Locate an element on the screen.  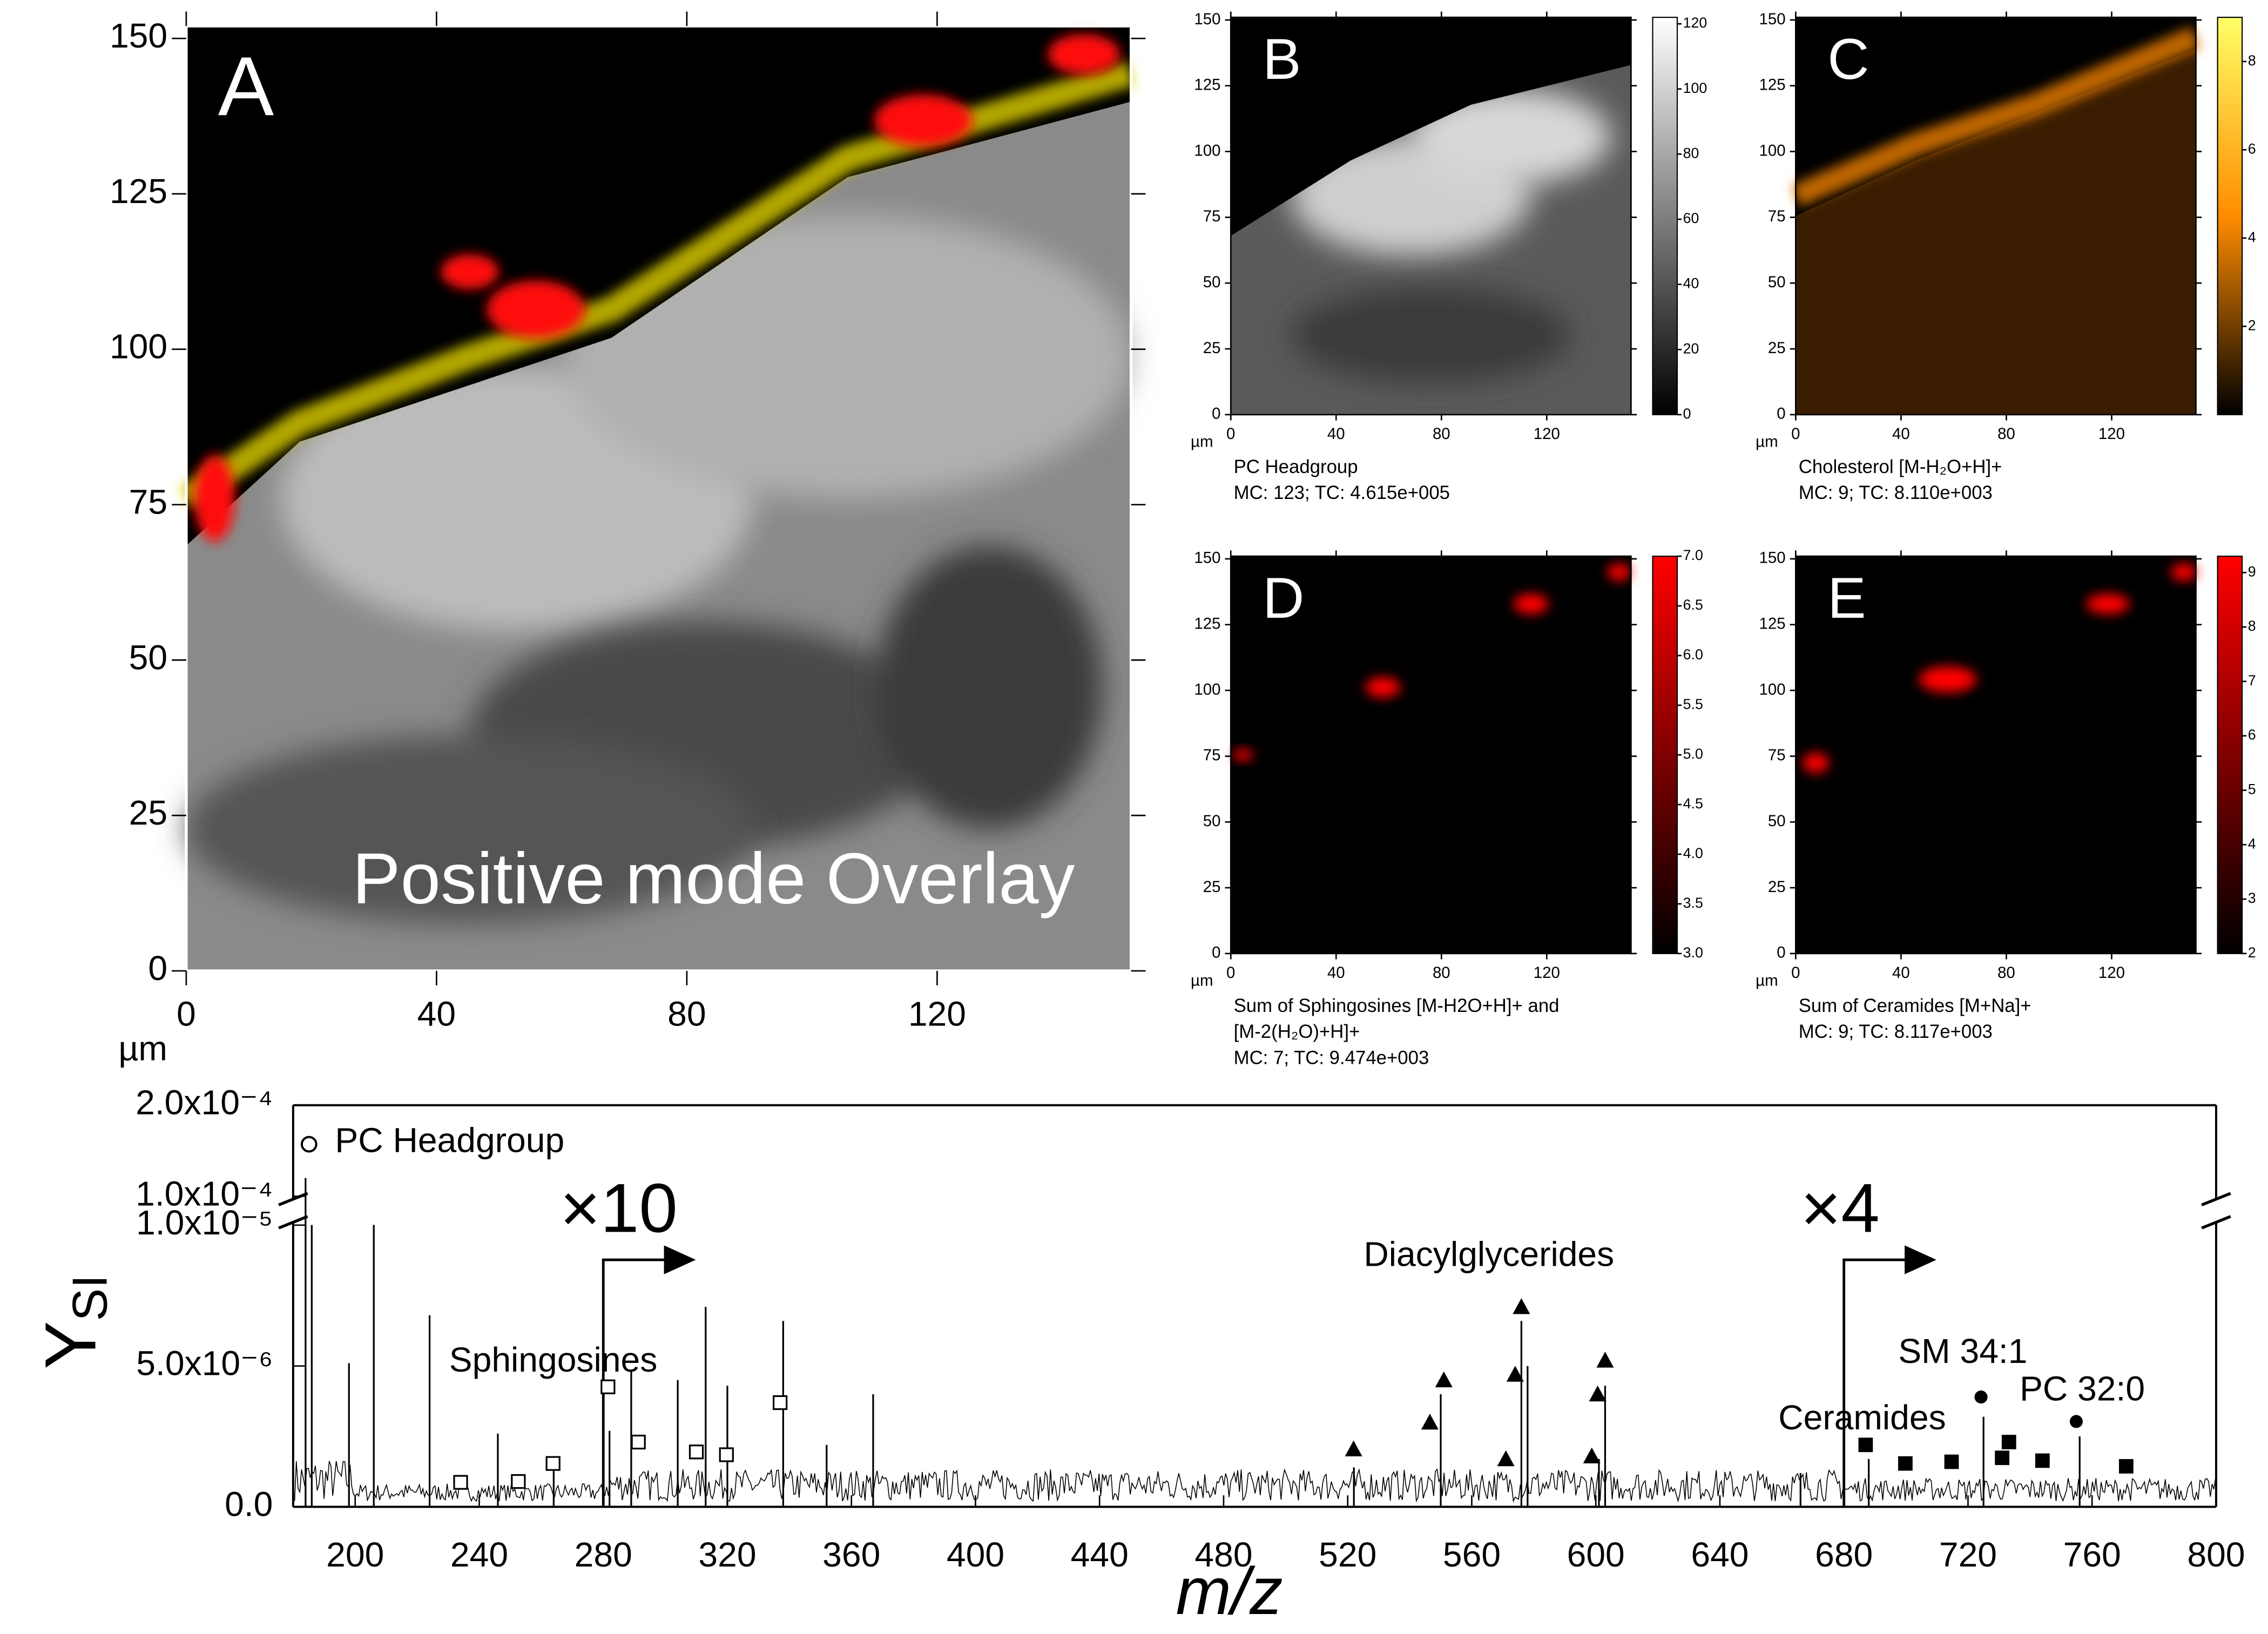
baseline-noise is located at coordinates (1255, 1482).